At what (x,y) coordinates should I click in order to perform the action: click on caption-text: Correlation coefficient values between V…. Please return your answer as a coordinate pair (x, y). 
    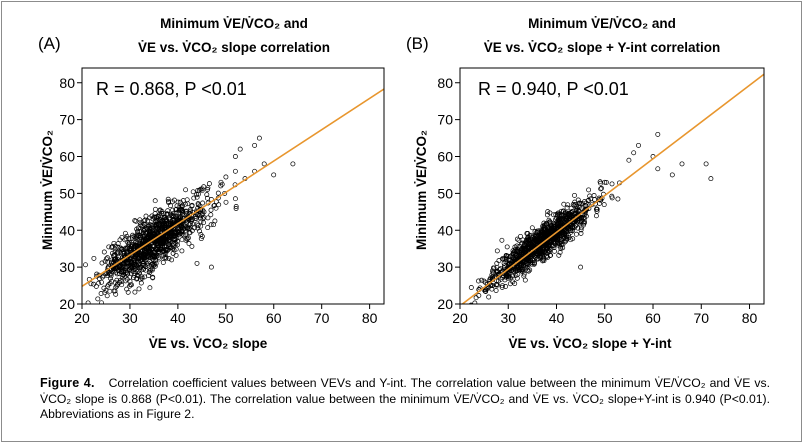
    Looking at the image, I should click on (405, 398).